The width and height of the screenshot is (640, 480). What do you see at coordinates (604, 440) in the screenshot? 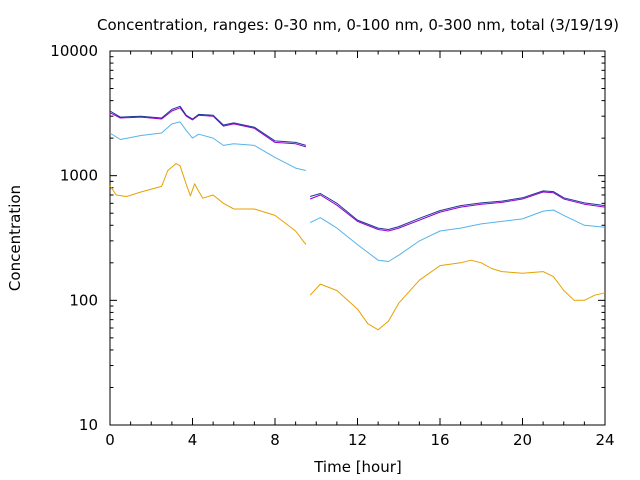
I see `x-tick-label: 24` at bounding box center [604, 440].